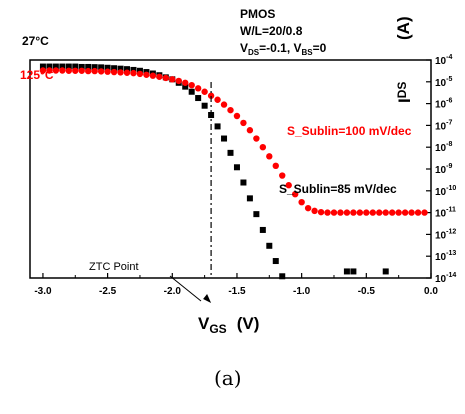 This screenshot has width=465, height=414. Describe the element at coordinates (445, 278) in the screenshot. I see `y-tick-label: 10⁻¹⁴` at that location.